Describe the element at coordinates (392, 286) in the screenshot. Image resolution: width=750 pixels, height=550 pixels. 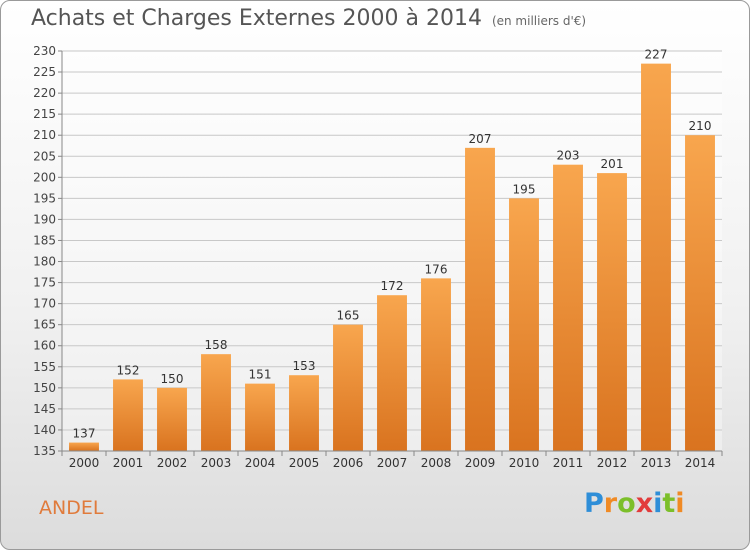
I see `data-label: 172` at that location.